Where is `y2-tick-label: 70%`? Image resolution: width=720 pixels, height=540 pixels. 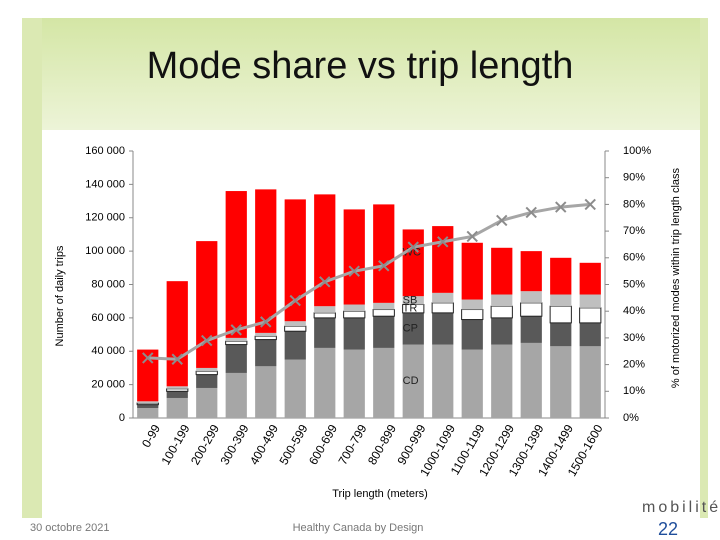 y2-tick-label: 70% is located at coordinates (634, 231).